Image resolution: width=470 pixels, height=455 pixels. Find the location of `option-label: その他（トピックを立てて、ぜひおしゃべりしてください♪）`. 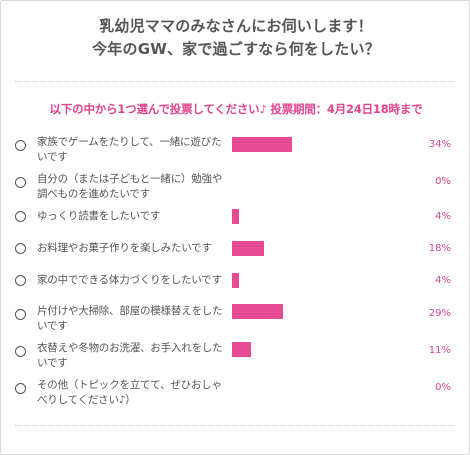

option-label: その他（トピックを立てて、ぜひおしゃべりしてください♪） is located at coordinates (129, 392).